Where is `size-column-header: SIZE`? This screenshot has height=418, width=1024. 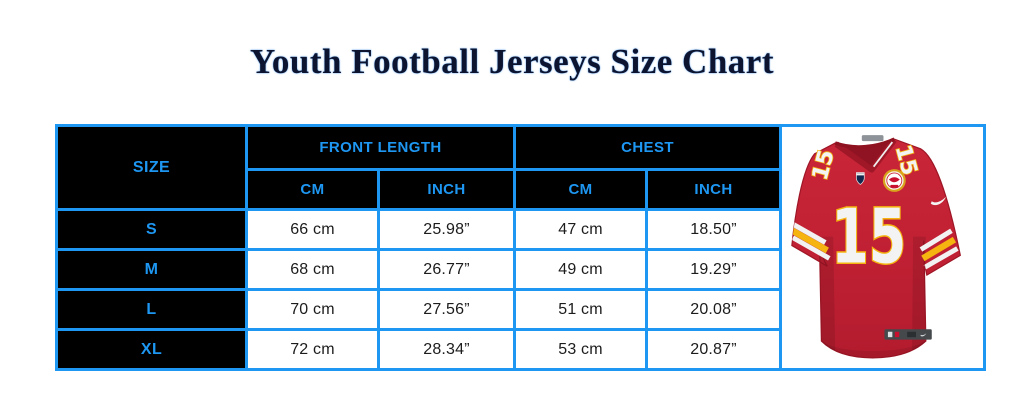
size-column-header: SIZE is located at coordinates (151, 167).